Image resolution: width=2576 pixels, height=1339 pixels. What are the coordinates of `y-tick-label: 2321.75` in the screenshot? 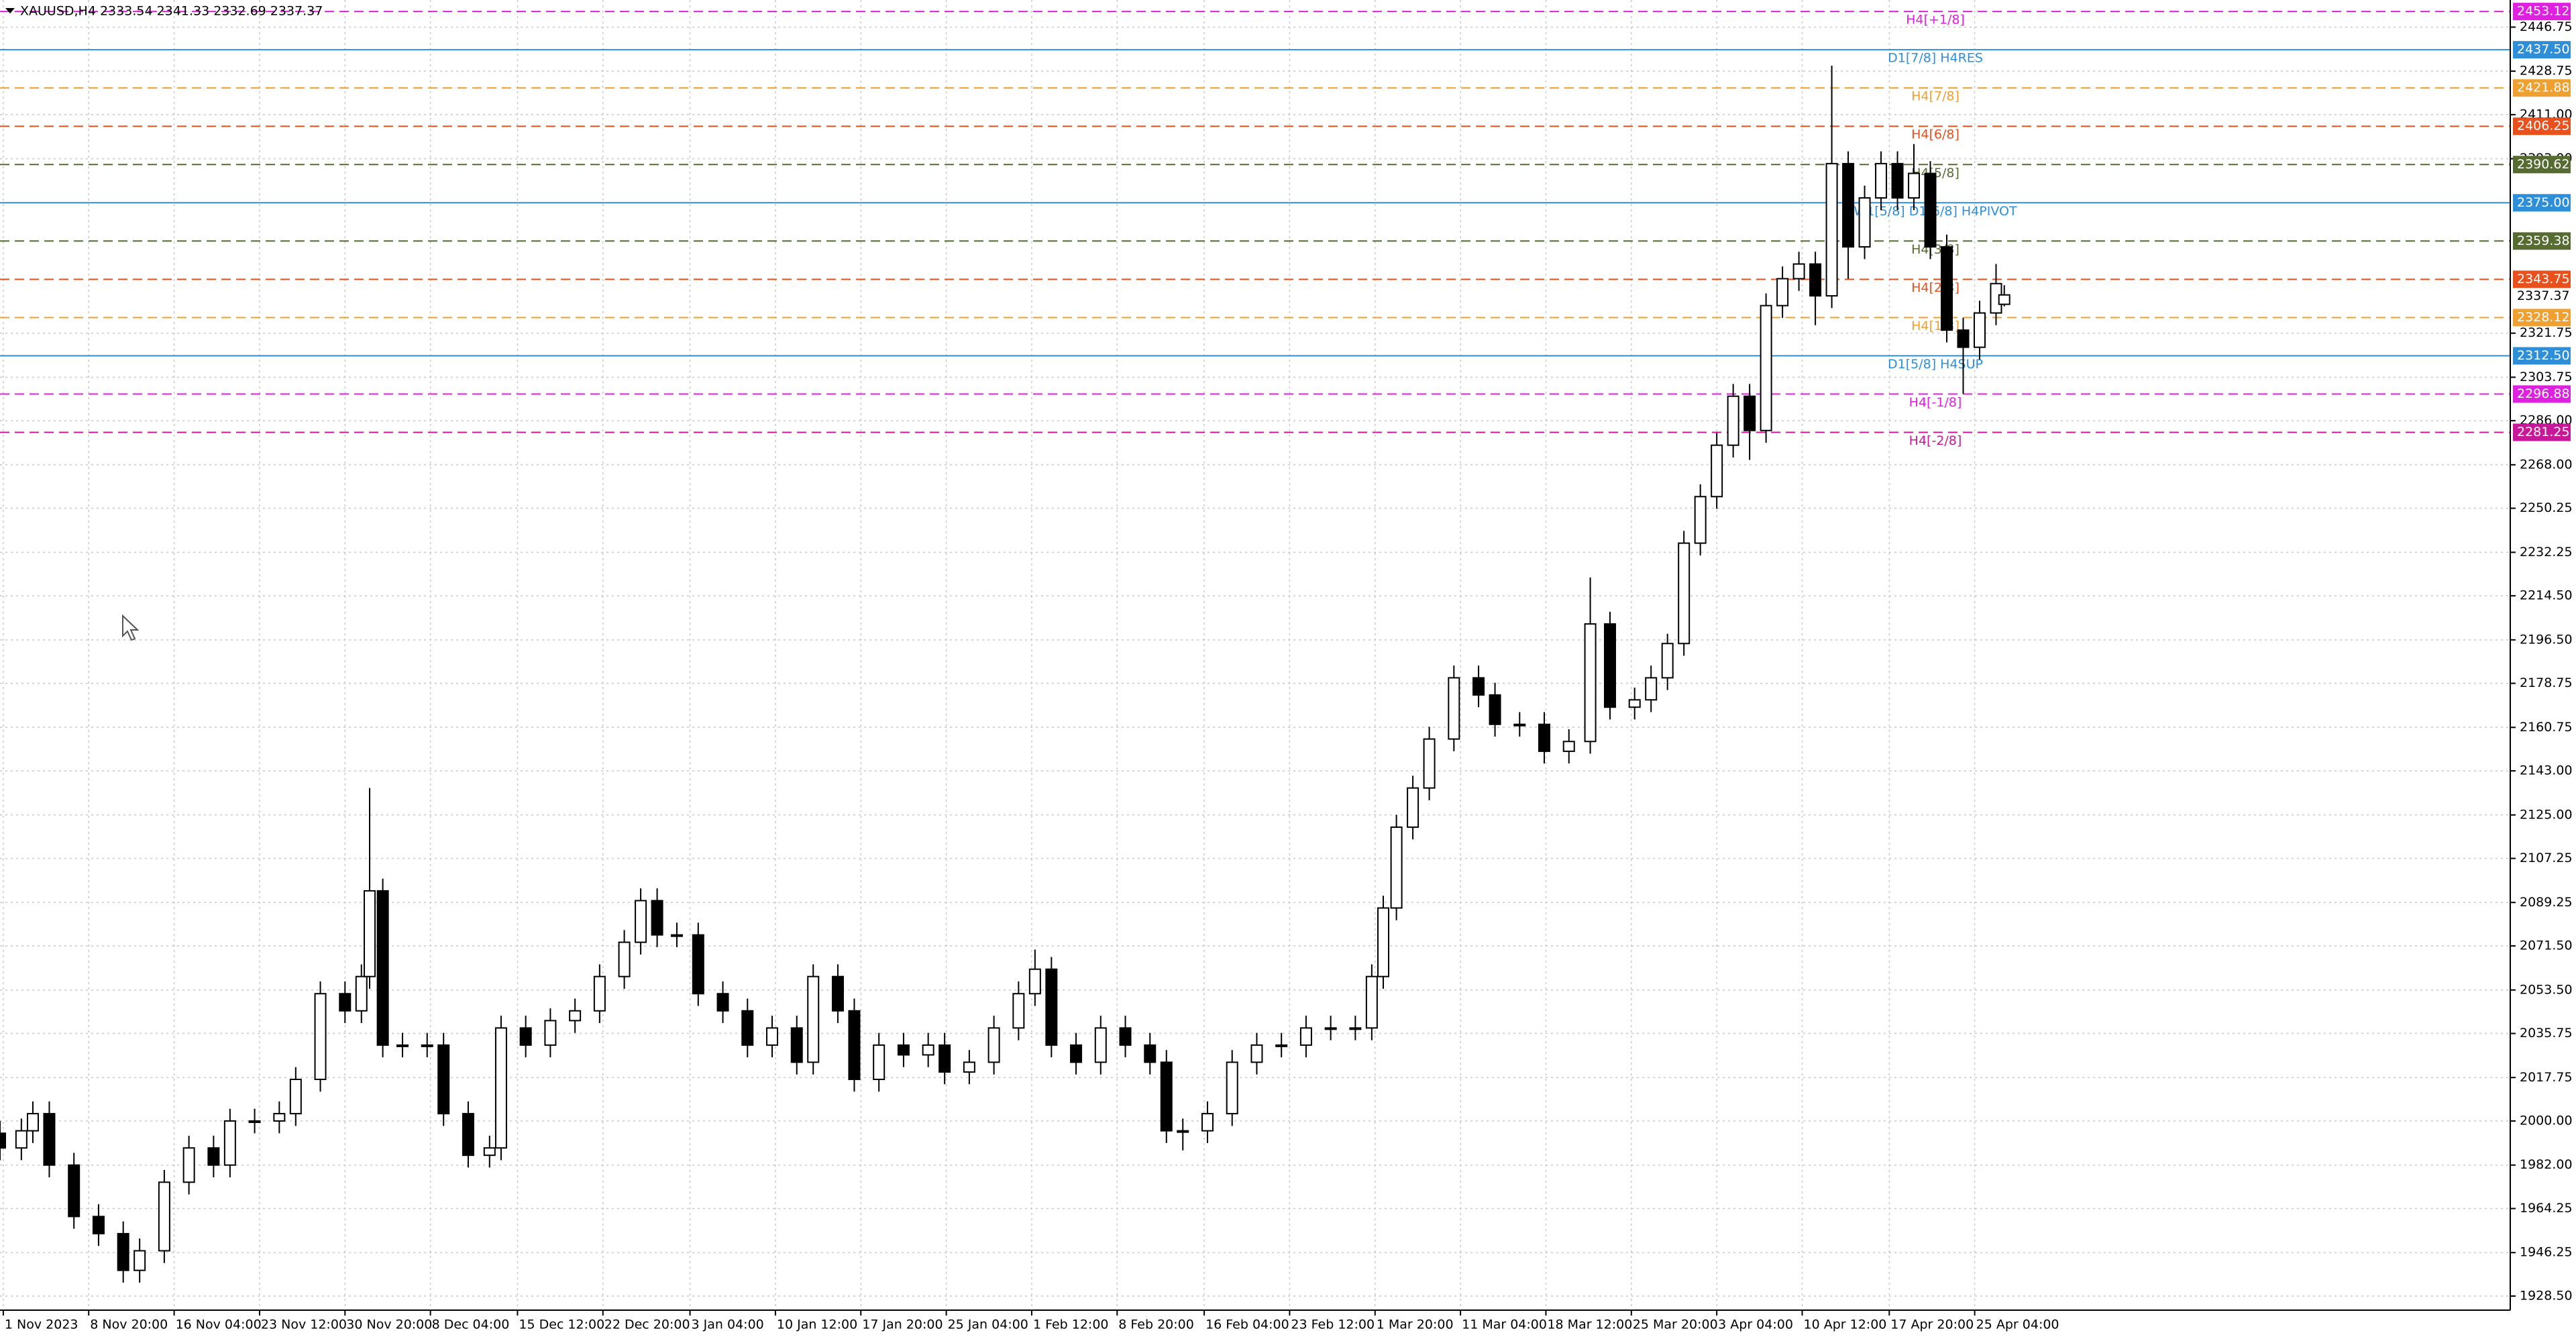 It's located at (2546, 332).